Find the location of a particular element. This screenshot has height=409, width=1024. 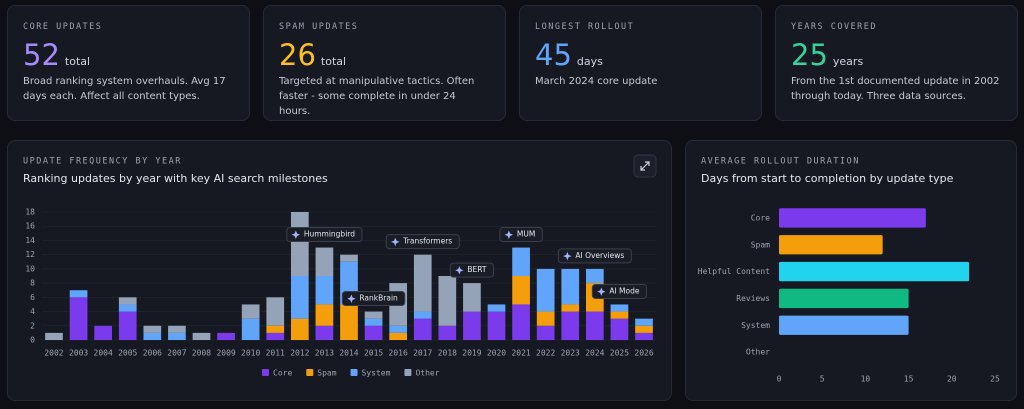

x-tick-label: 2009 is located at coordinates (225, 353).